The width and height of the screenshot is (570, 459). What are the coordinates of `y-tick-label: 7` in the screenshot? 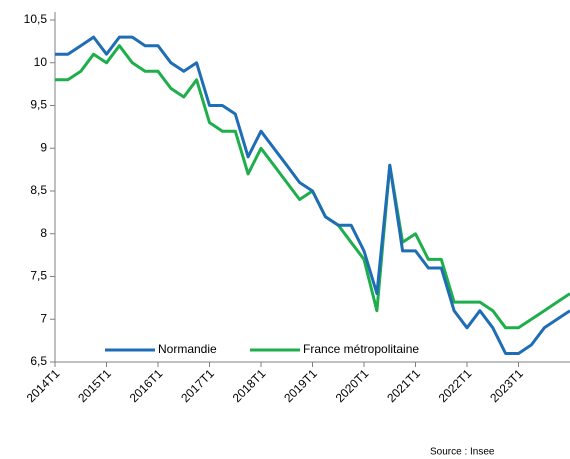 It's located at (43, 318).